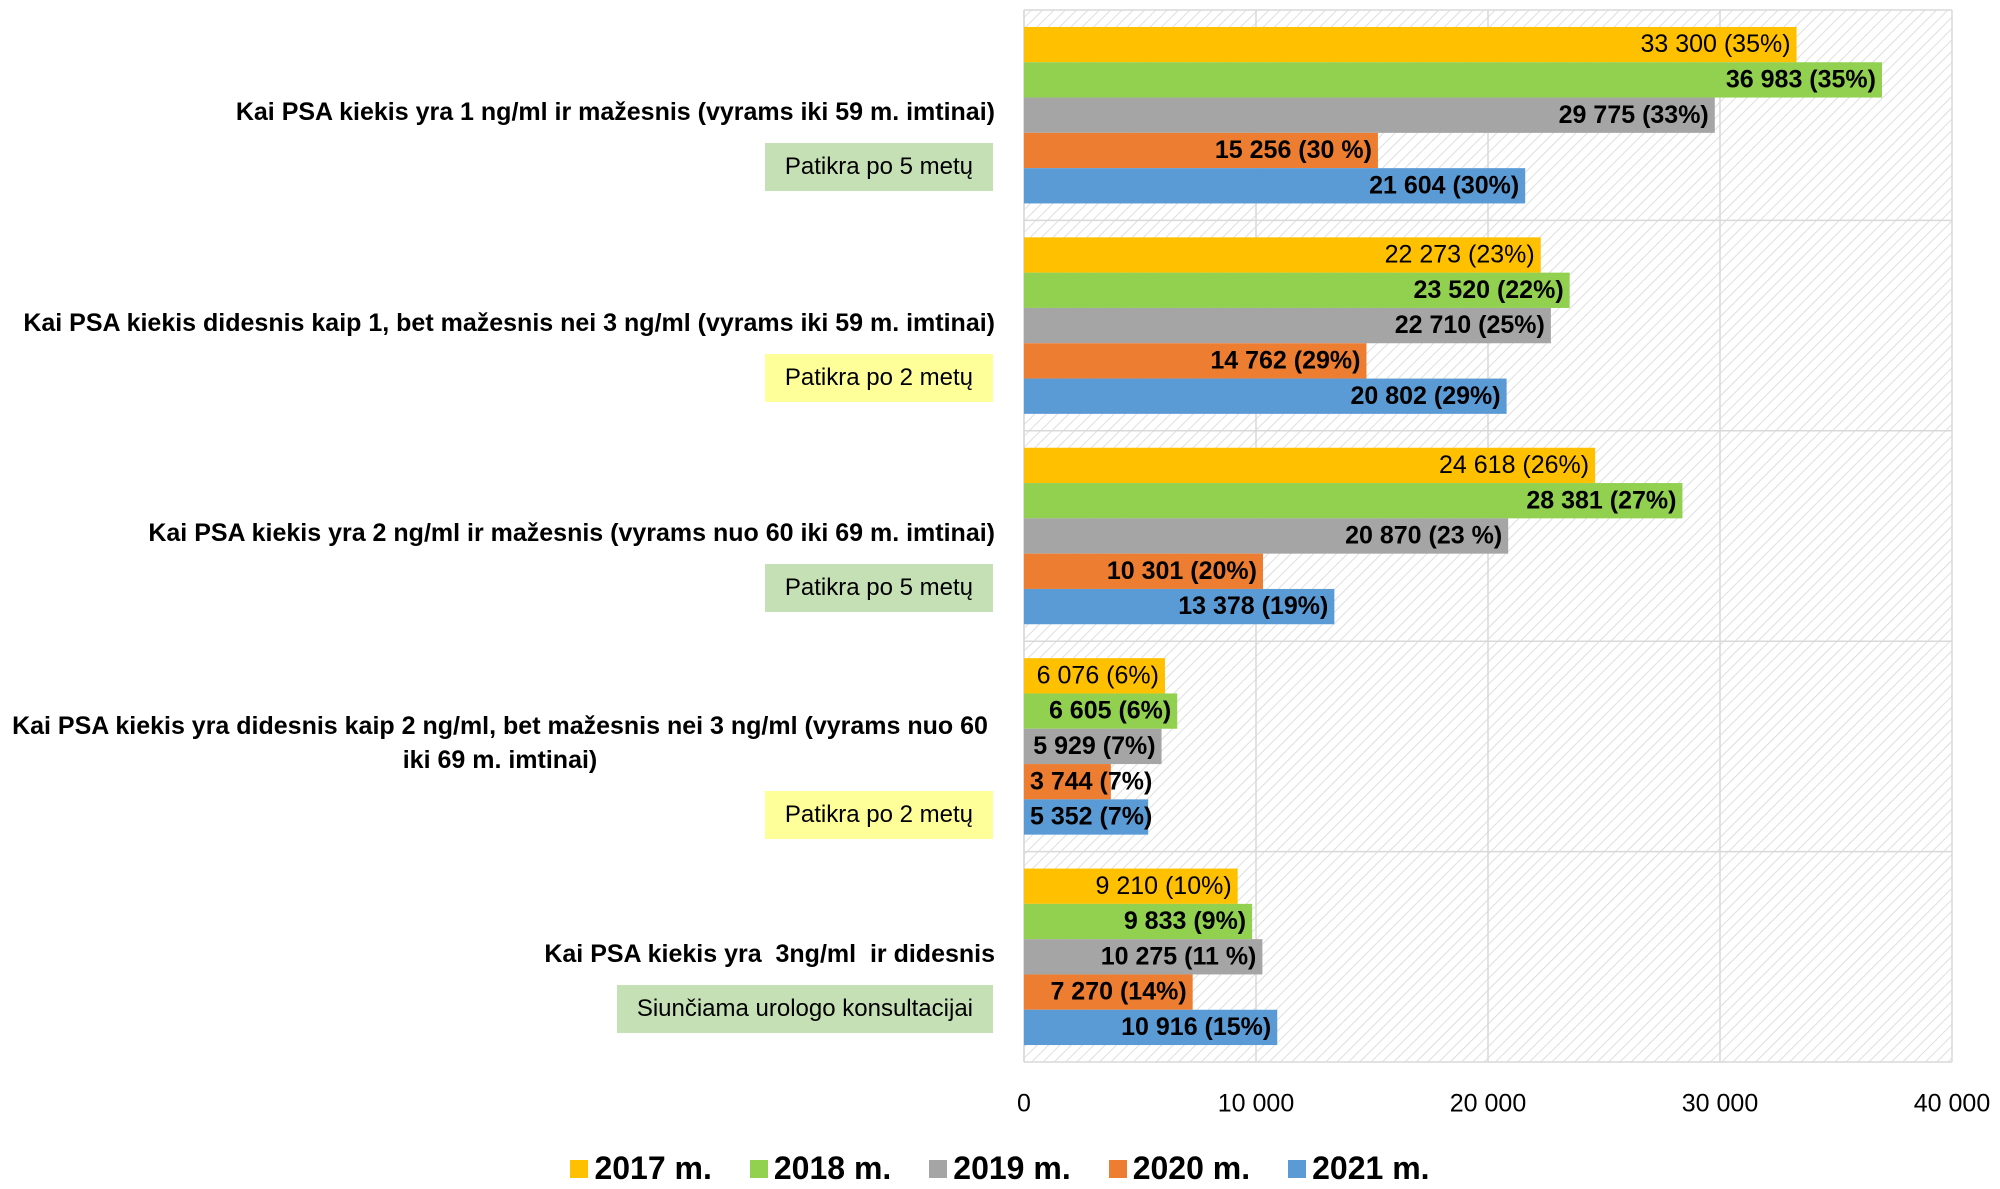 This screenshot has width=2000, height=1189. Describe the element at coordinates (804, 1008) in the screenshot. I see `note-box: Siunčiama urologo konsultacijai` at that location.